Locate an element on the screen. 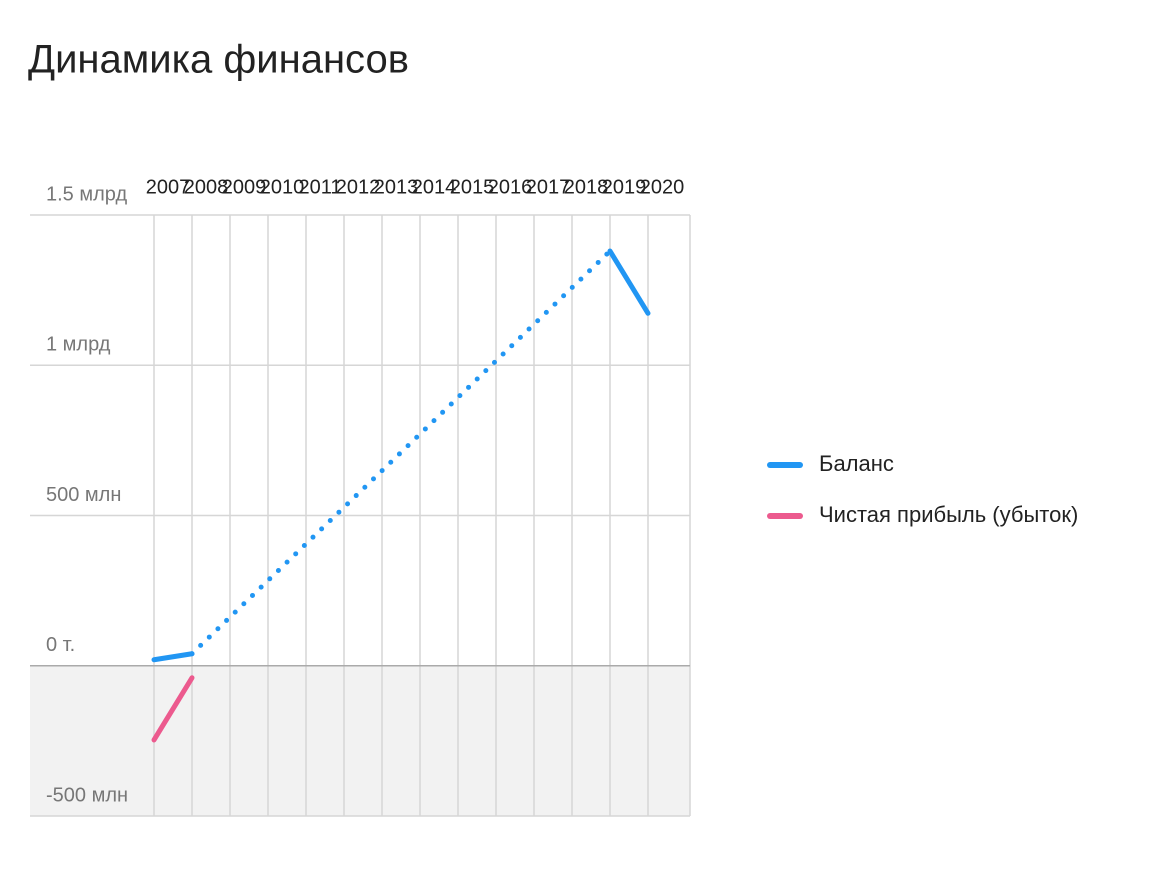 The image size is (1170, 885). chart-title: Динамика финансов is located at coordinates (218, 60).